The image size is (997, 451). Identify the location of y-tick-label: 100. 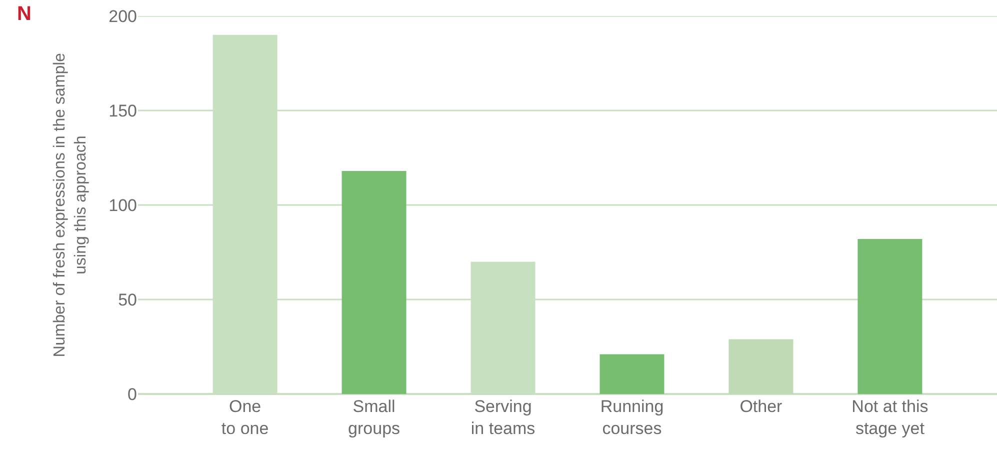
(122, 205).